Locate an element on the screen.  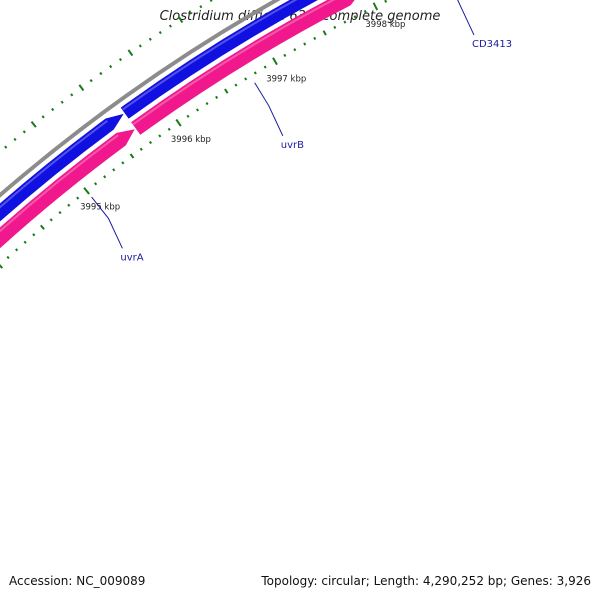
gene-label-uvrA: uvrA is located at coordinates (131, 257).